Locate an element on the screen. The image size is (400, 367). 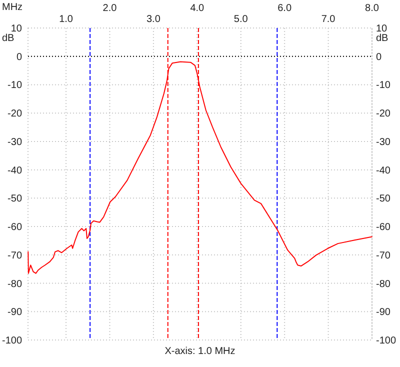
x-tick-label: 5.0 is located at coordinates (241, 19).